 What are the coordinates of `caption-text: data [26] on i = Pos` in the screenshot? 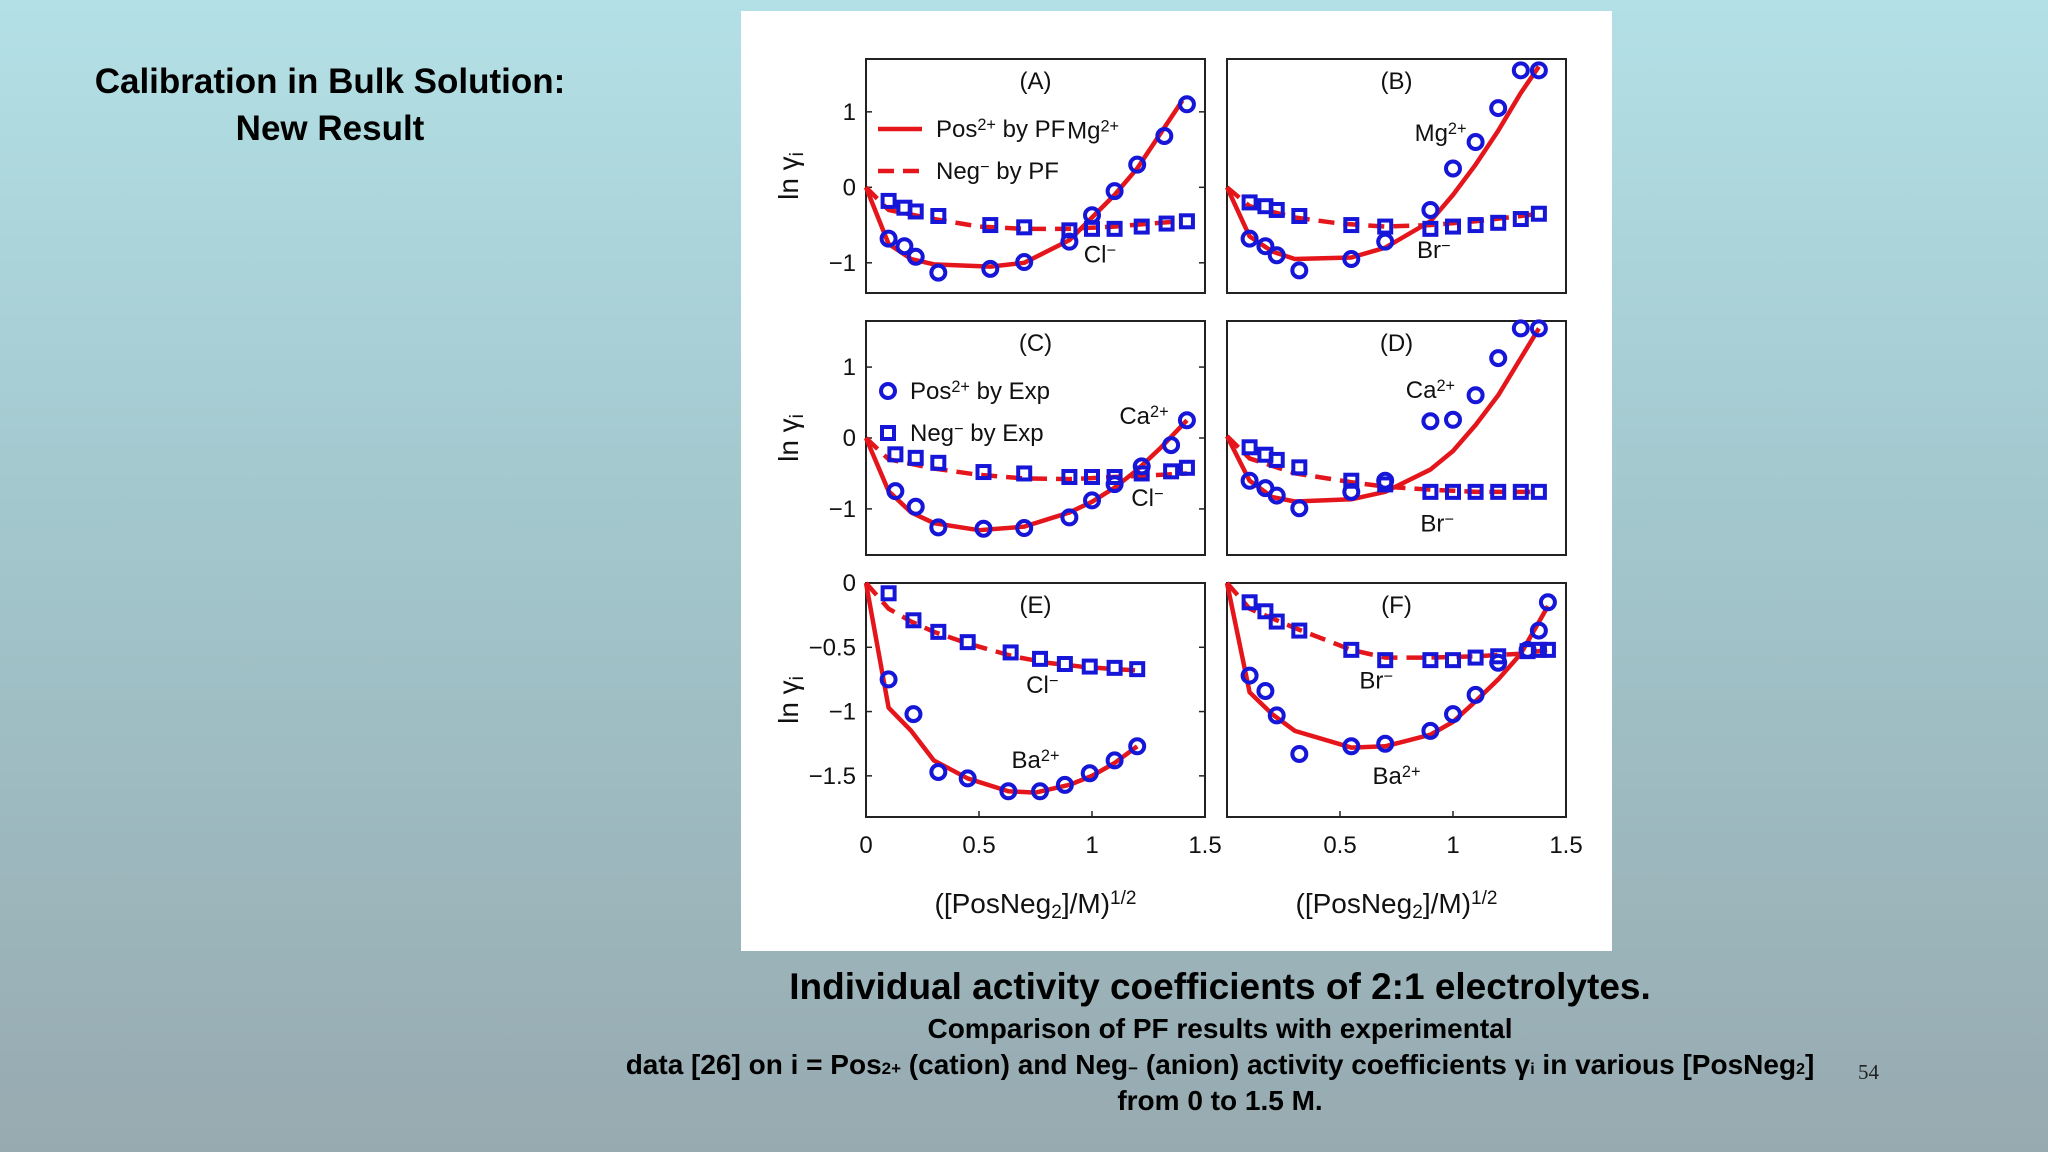 It's located at (753, 1064).